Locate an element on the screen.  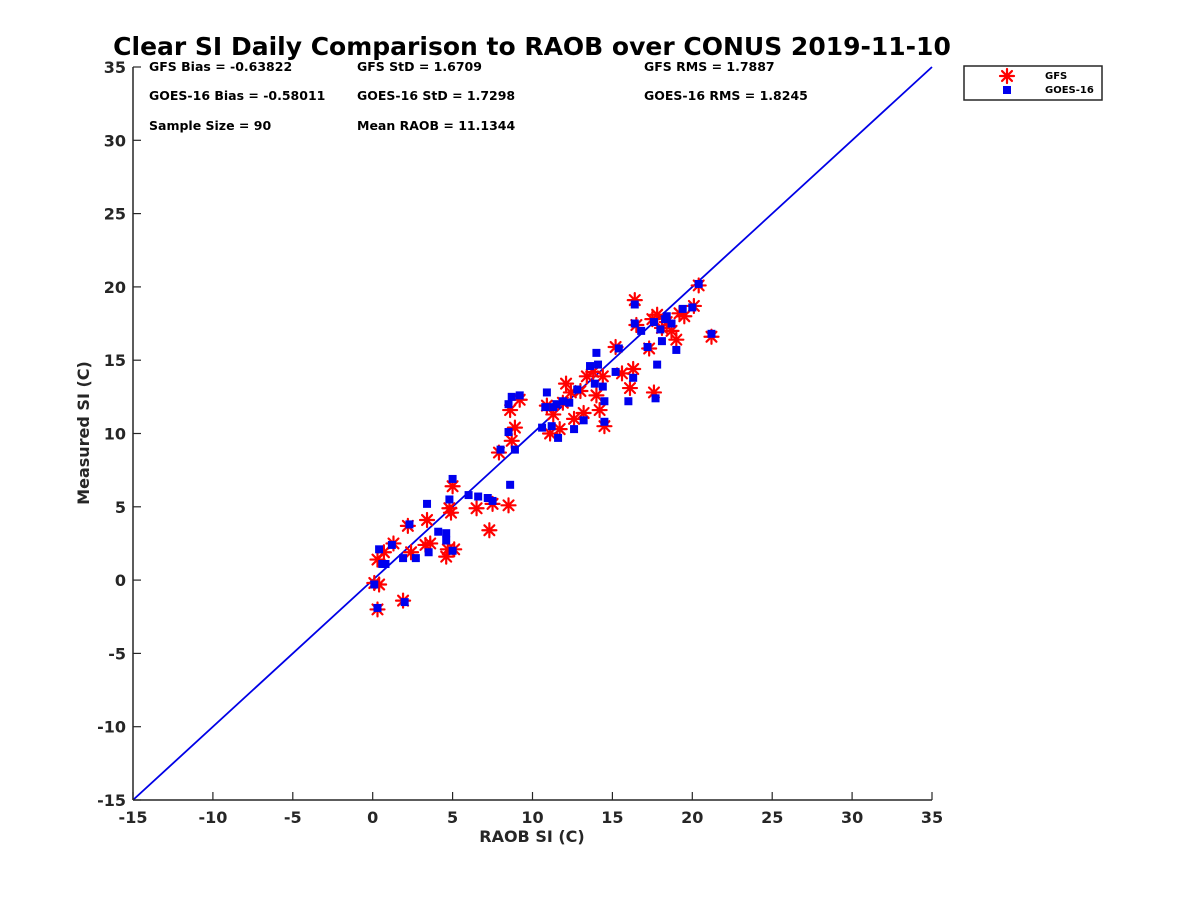
y-tick-label: 10 is located at coordinates (115, 434).